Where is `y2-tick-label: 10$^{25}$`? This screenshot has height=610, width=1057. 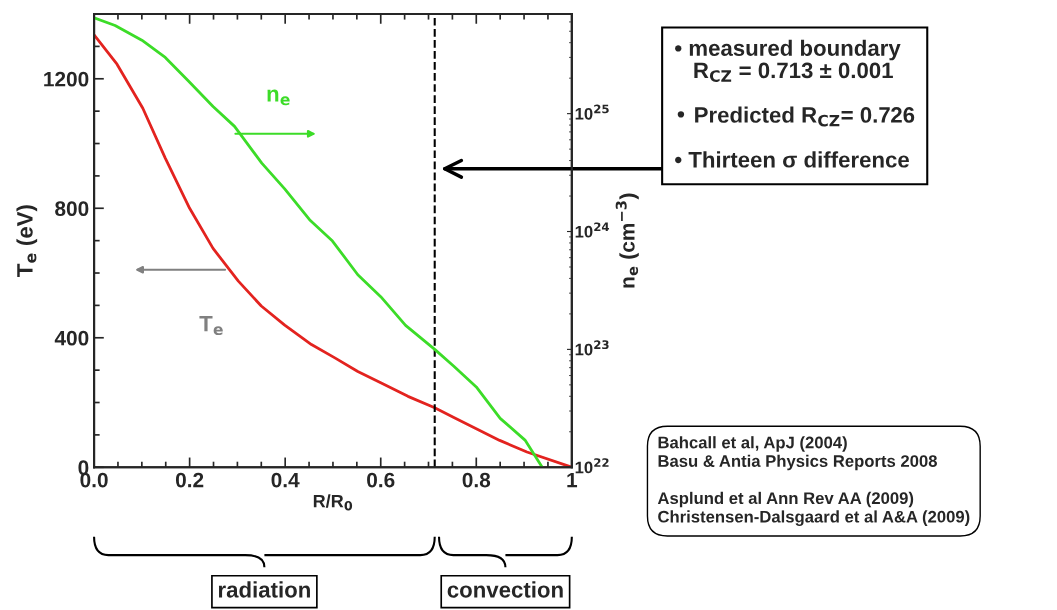 y2-tick-label: 10$^{25}$ is located at coordinates (592, 112).